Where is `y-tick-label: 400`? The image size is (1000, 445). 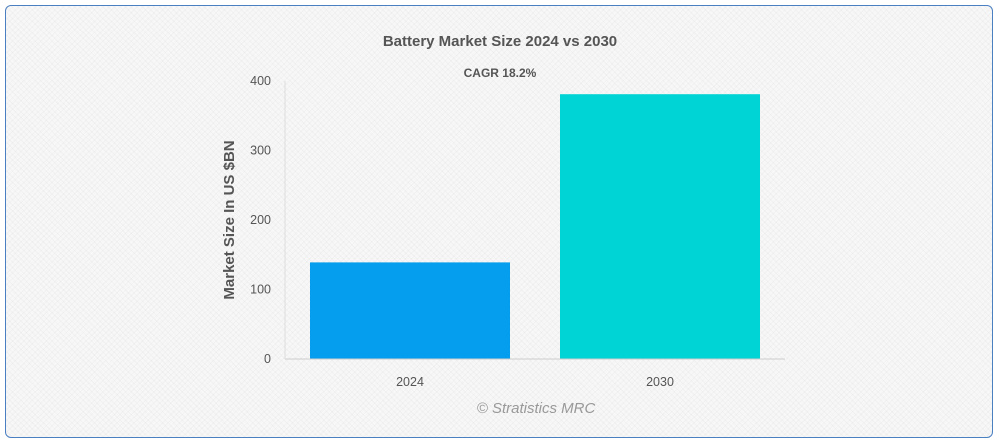
y-tick-label: 400 is located at coordinates (260, 81).